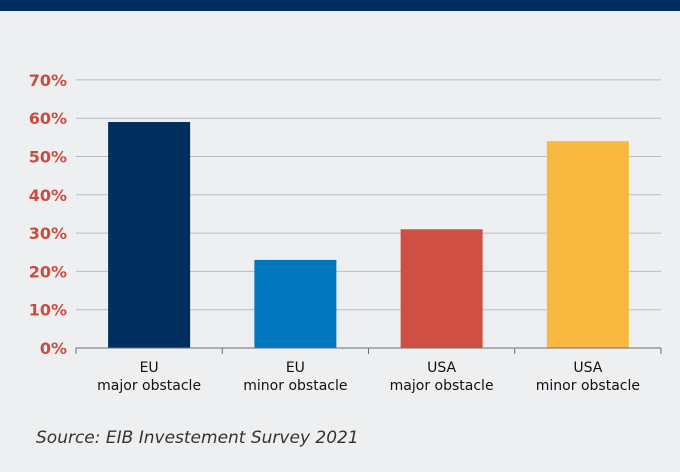  I want to click on y-tick-label: 10%, so click(48, 310).